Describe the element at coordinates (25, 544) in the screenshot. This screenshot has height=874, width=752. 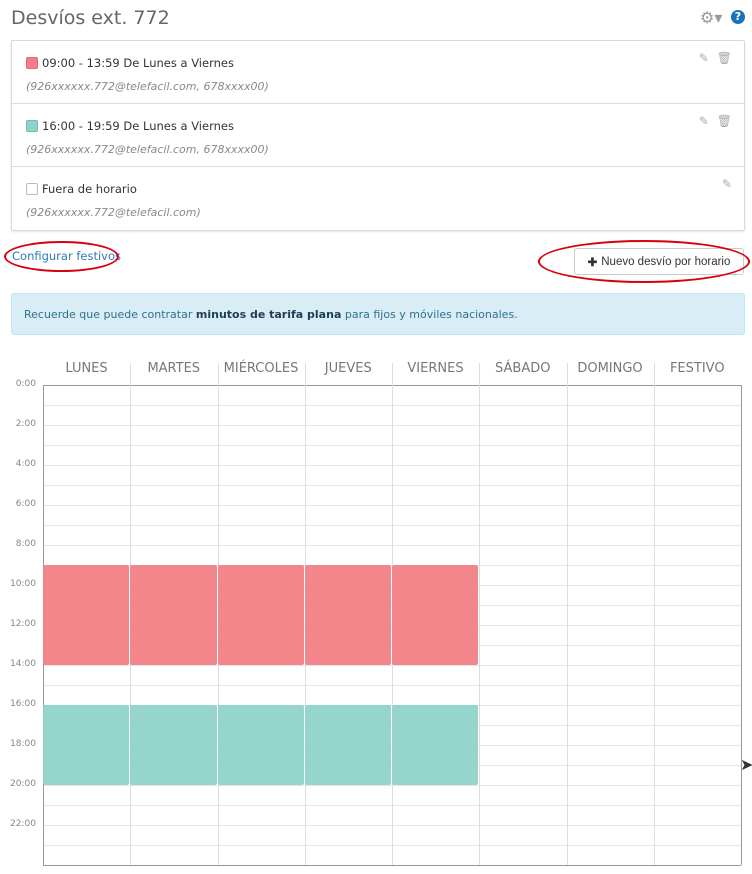
I see `hour-label: 8:00` at that location.